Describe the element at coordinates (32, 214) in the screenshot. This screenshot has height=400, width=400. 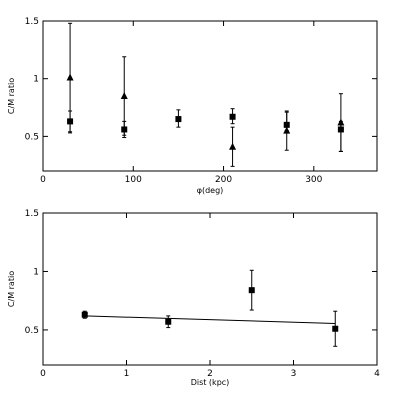
I see `bottom-y-tick-label: 1.5` at that location.